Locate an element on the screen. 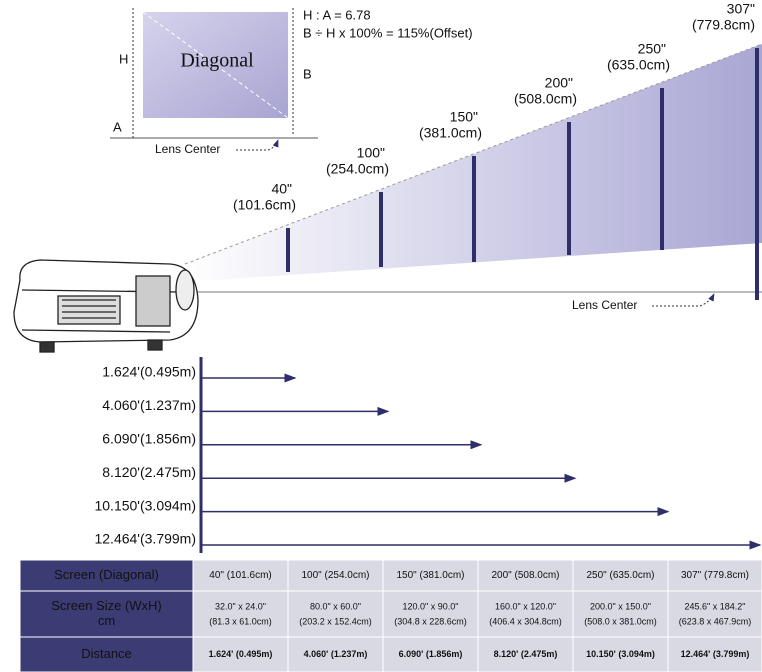 This screenshot has height=672, width=762. screen-size-cm: (635.0cm) is located at coordinates (638, 65).